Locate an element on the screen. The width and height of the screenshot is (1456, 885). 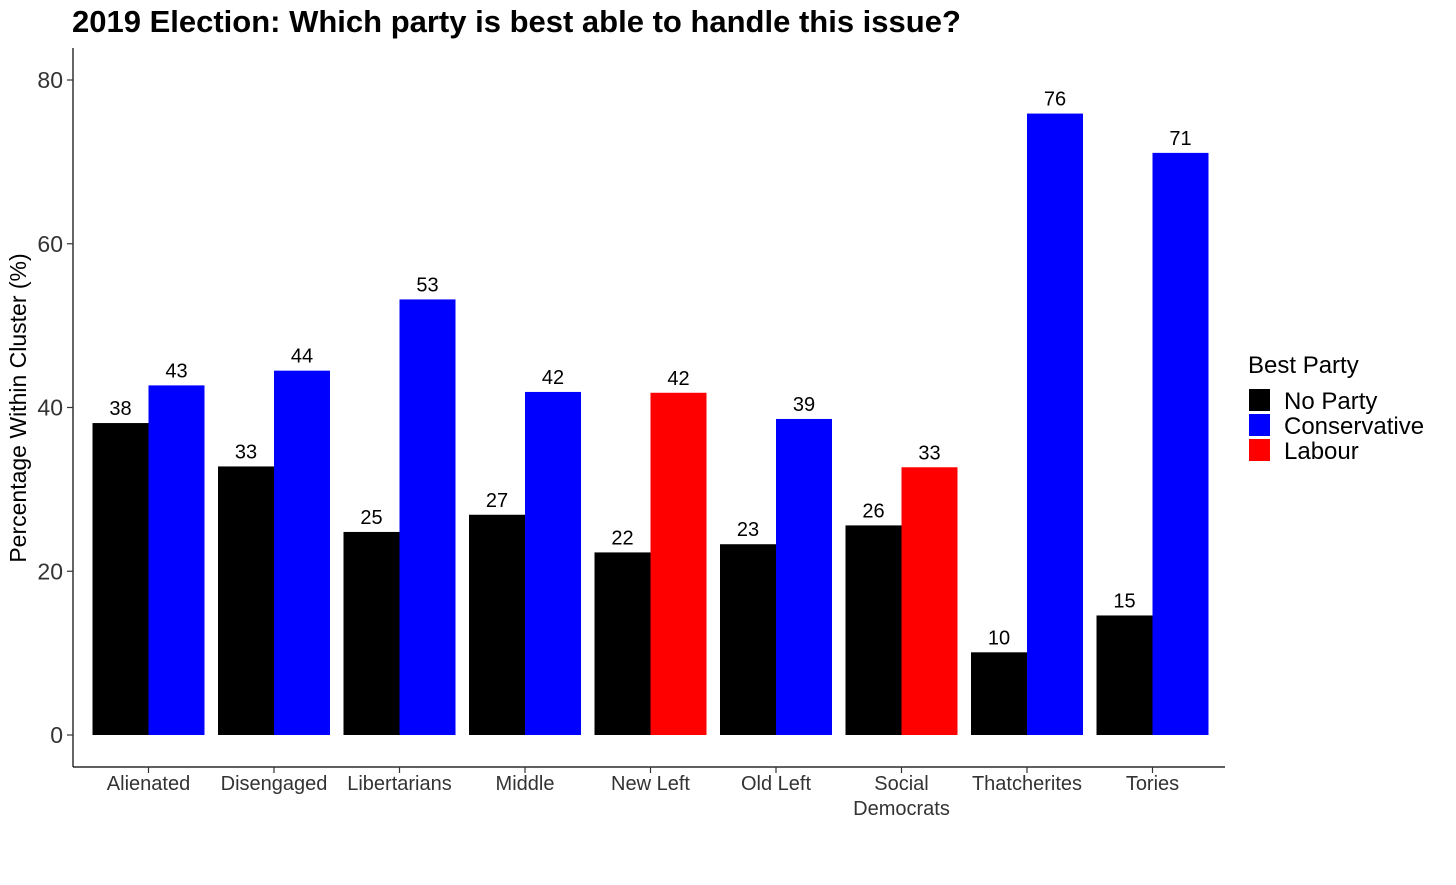
data-label: 25 is located at coordinates (371, 518).